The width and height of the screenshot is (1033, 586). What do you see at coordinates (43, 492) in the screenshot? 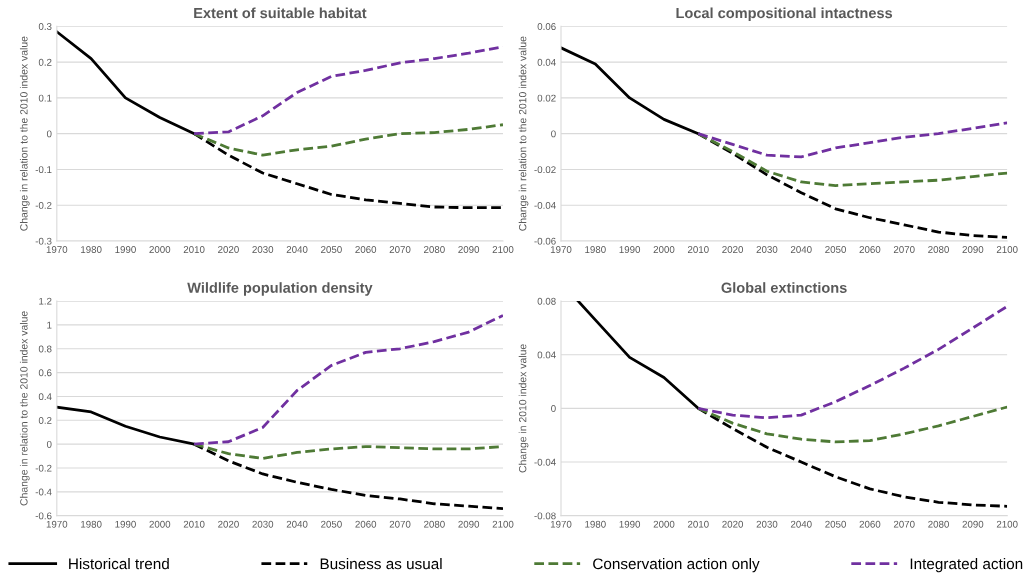
I see `y-tick-label: -0.4` at bounding box center [43, 492].